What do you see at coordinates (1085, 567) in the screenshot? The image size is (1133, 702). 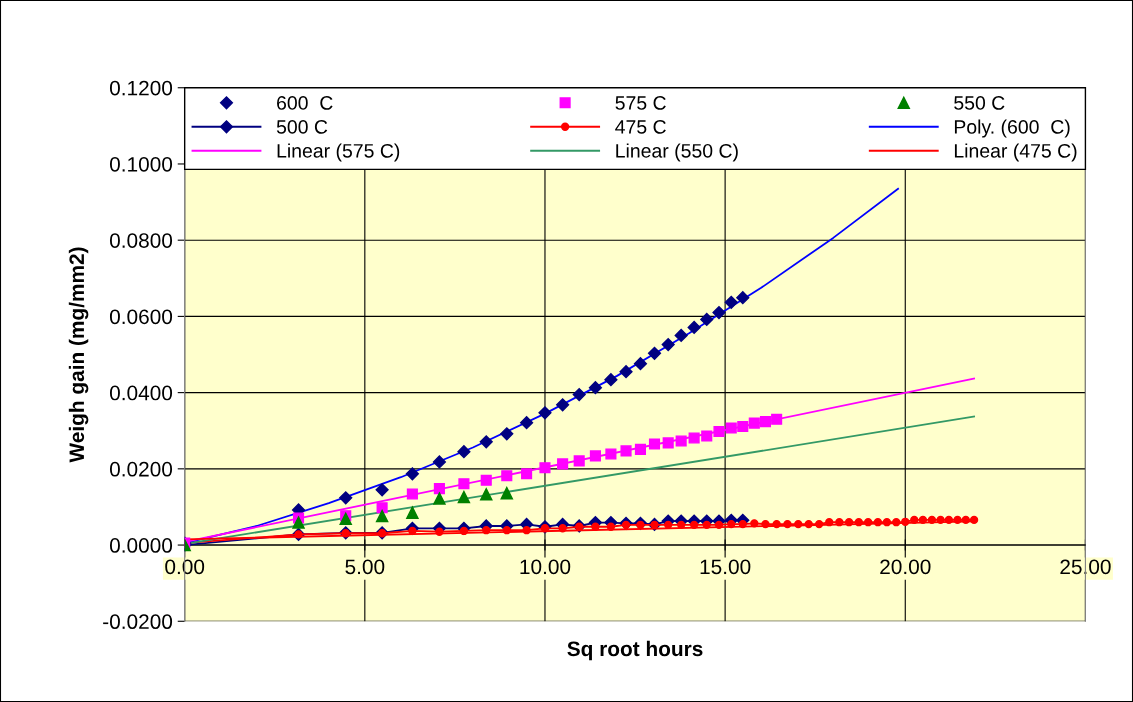 I see `x-tick-label: 25.00` at bounding box center [1085, 567].